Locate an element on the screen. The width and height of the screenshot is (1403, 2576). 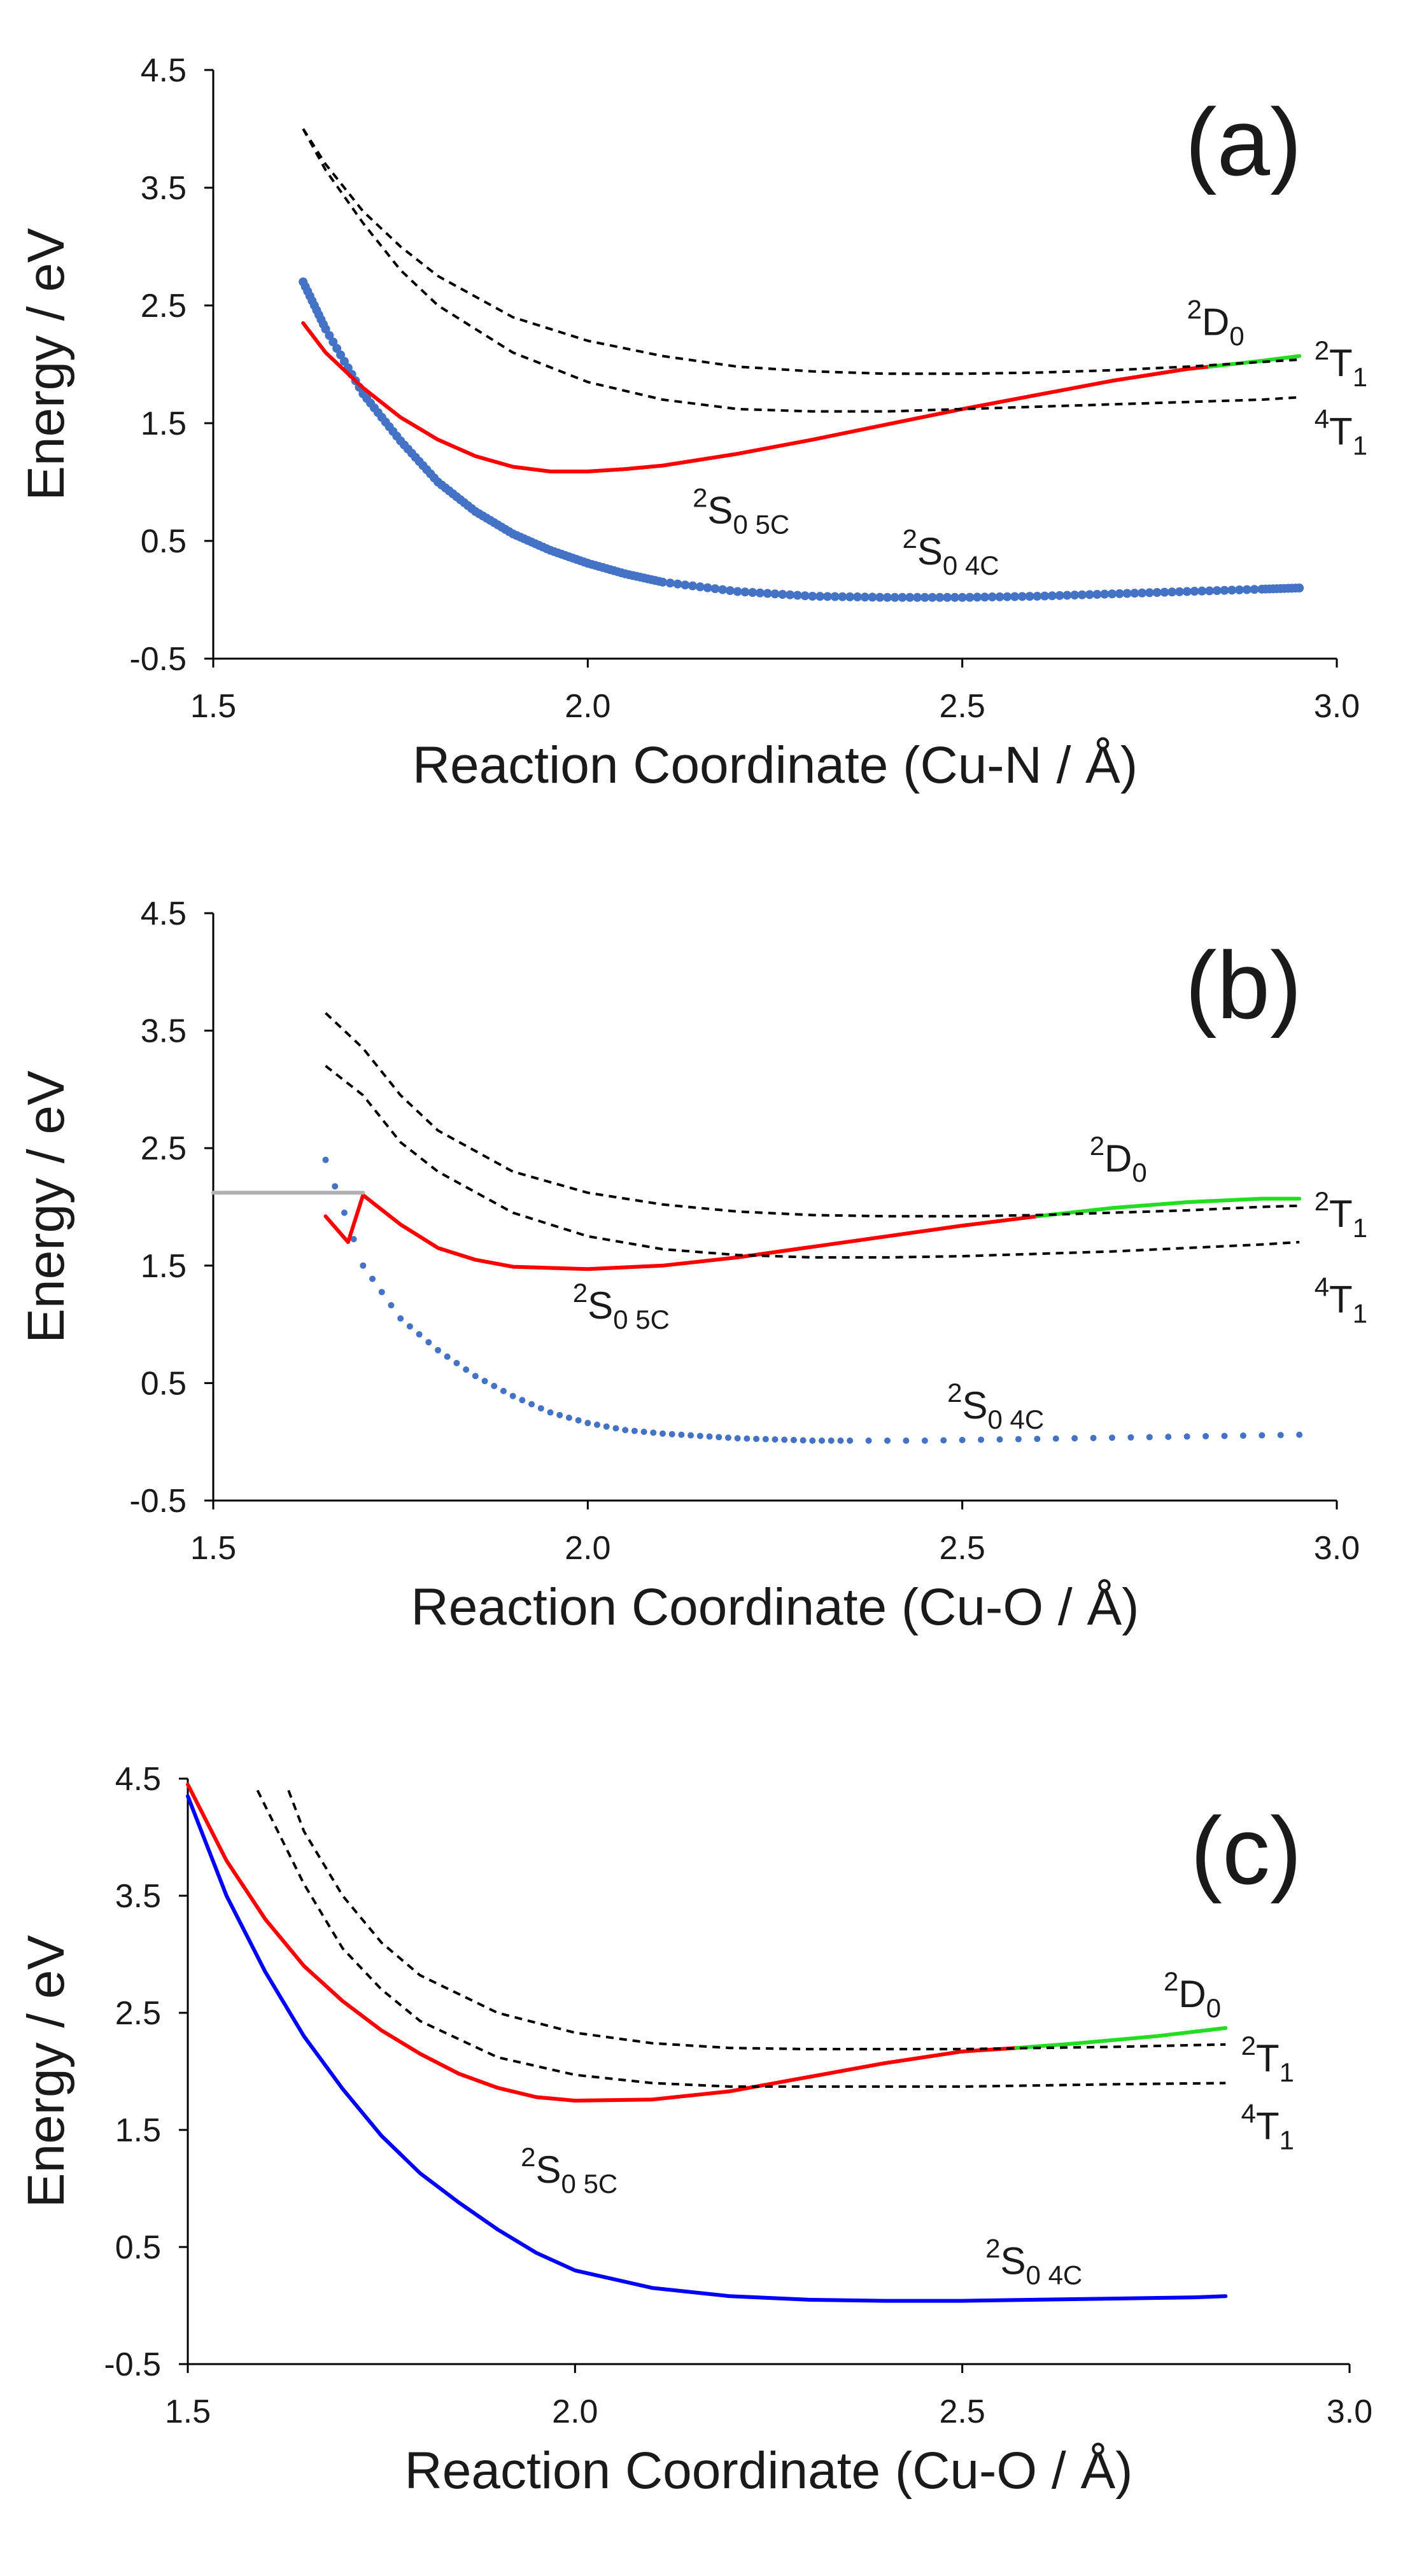
panel-label: (a) is located at coordinates (1243, 141).